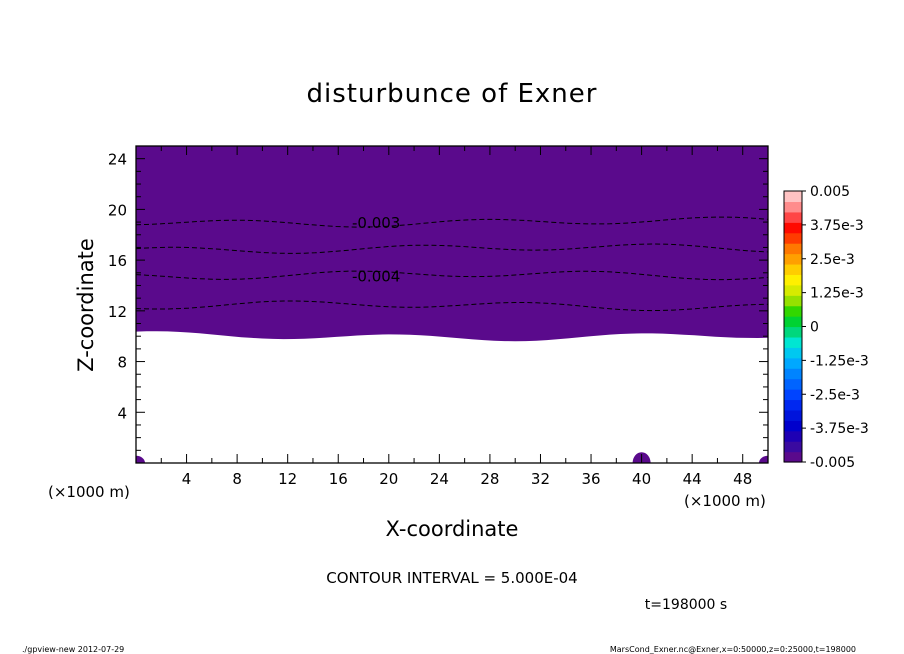 This screenshot has height=654, width=904. Describe the element at coordinates (388, 479) in the screenshot. I see `x-tick-label: 20` at that location.